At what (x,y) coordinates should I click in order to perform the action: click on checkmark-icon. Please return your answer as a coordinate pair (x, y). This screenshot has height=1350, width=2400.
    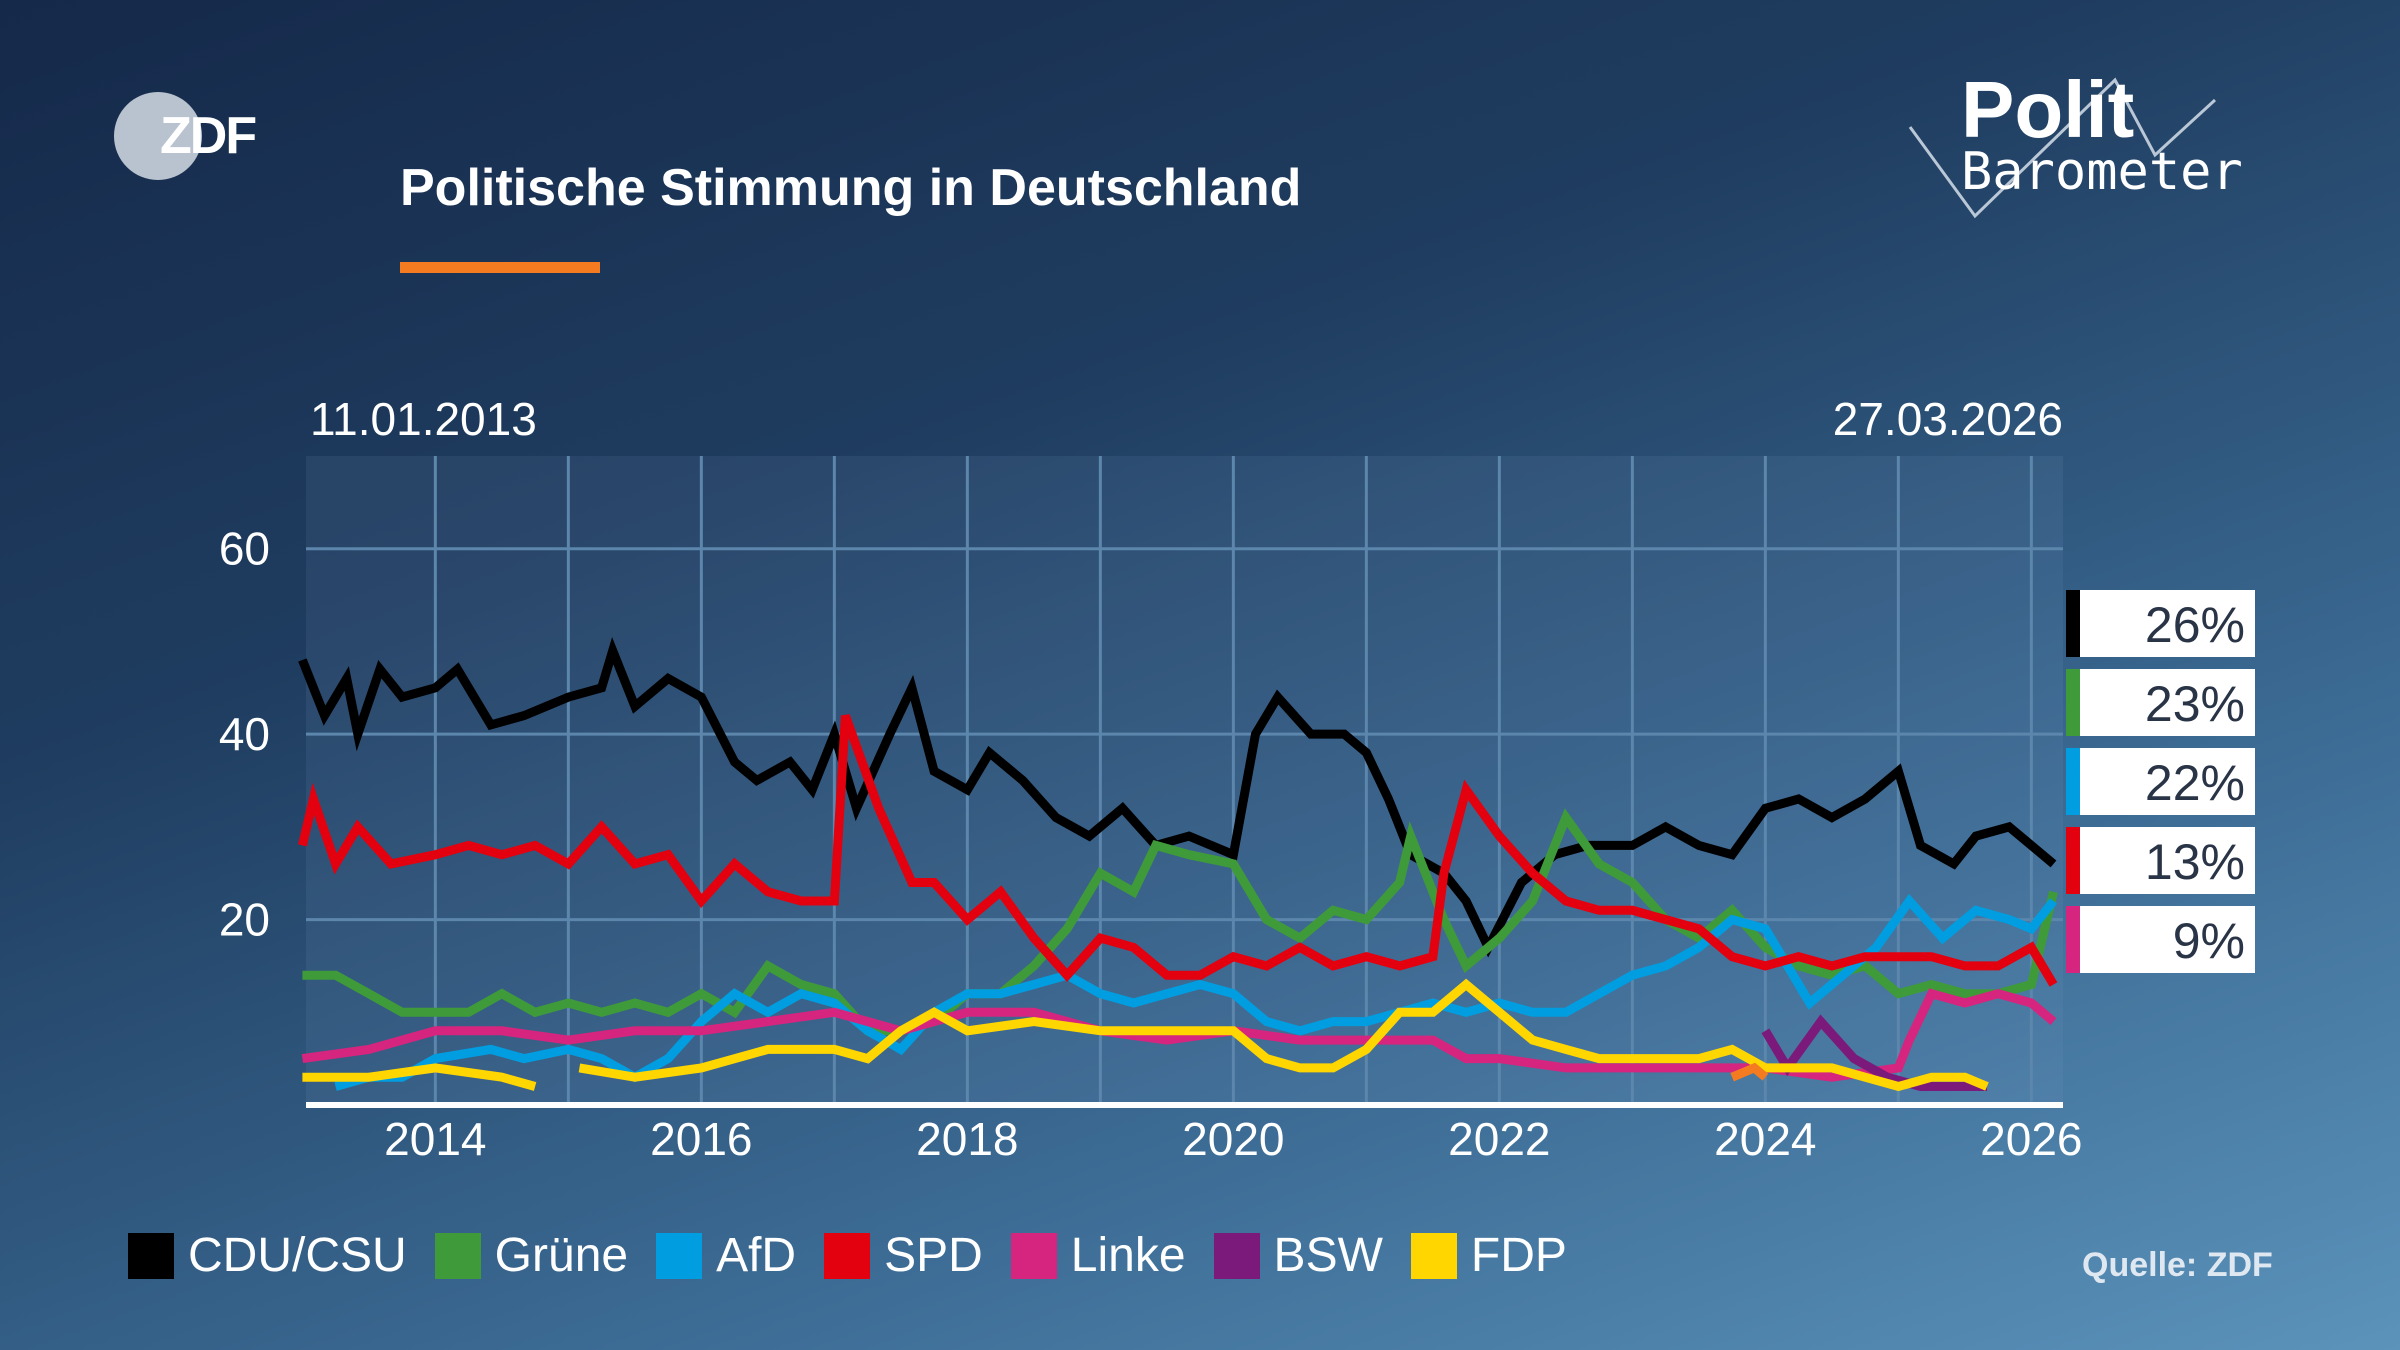
    Looking at the image, I should click on (2062, 148).